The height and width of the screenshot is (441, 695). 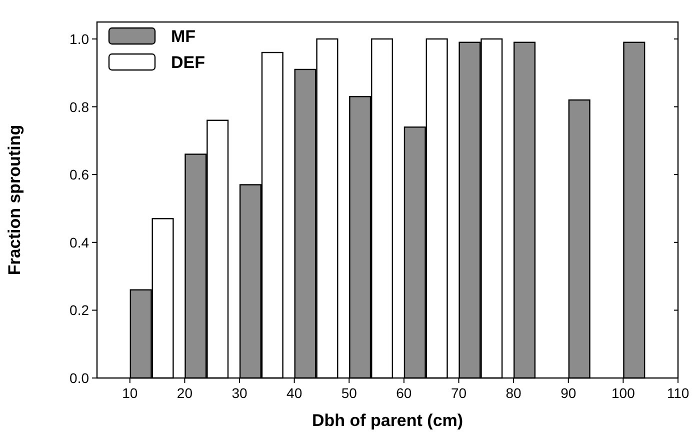 What do you see at coordinates (130, 393) in the screenshot?
I see `x-tick-label: 10` at bounding box center [130, 393].